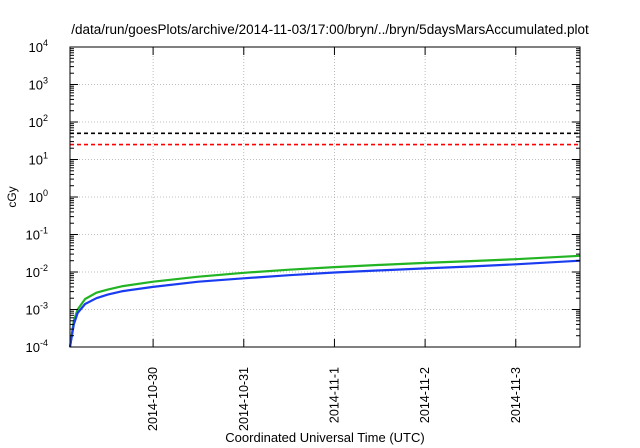 The width and height of the screenshot is (640, 448). What do you see at coordinates (38, 196) in the screenshot?
I see `y-tick-label: 10⁰` at bounding box center [38, 196].